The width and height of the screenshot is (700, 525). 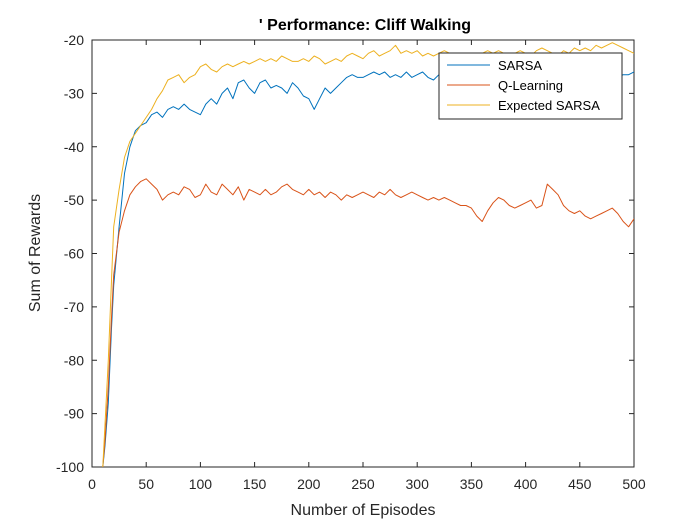 I want to click on x-tick-label: 250, so click(x=363, y=484).